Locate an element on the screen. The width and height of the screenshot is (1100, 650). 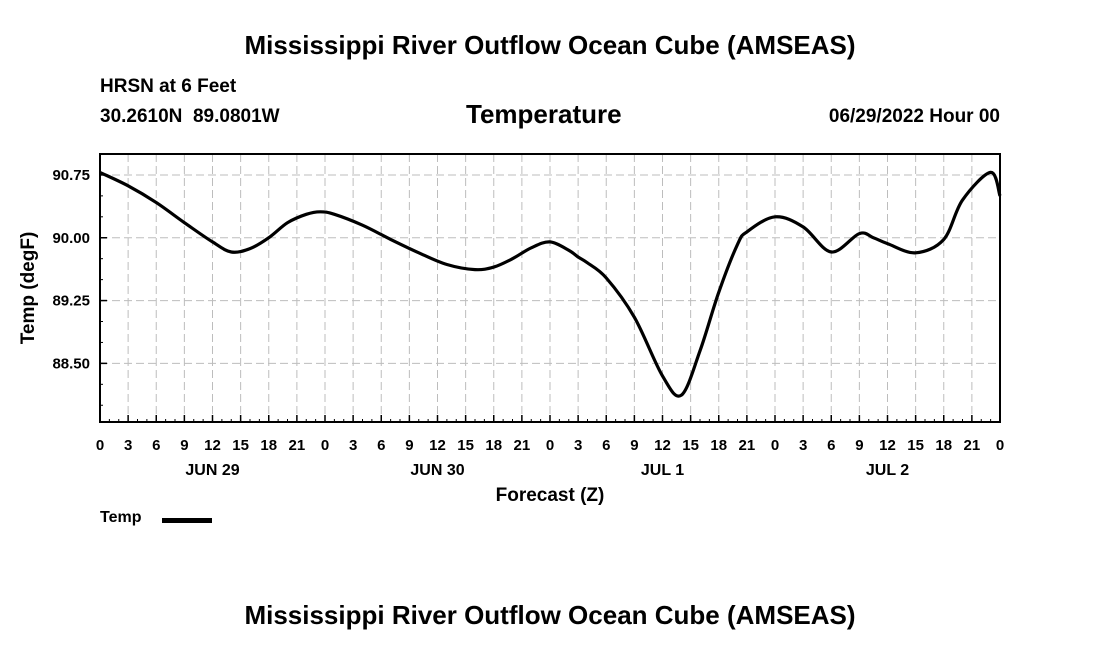
legend-label: Temp is located at coordinates (121, 517).